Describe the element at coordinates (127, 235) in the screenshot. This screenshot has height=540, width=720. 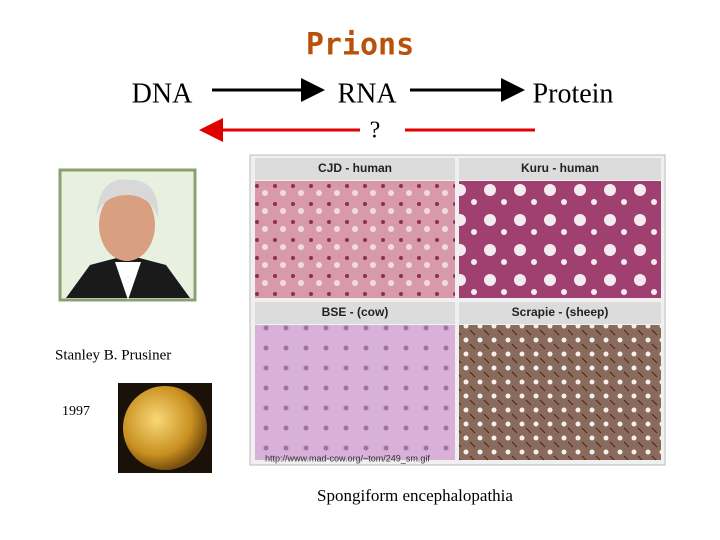
I see `portrait` at that location.